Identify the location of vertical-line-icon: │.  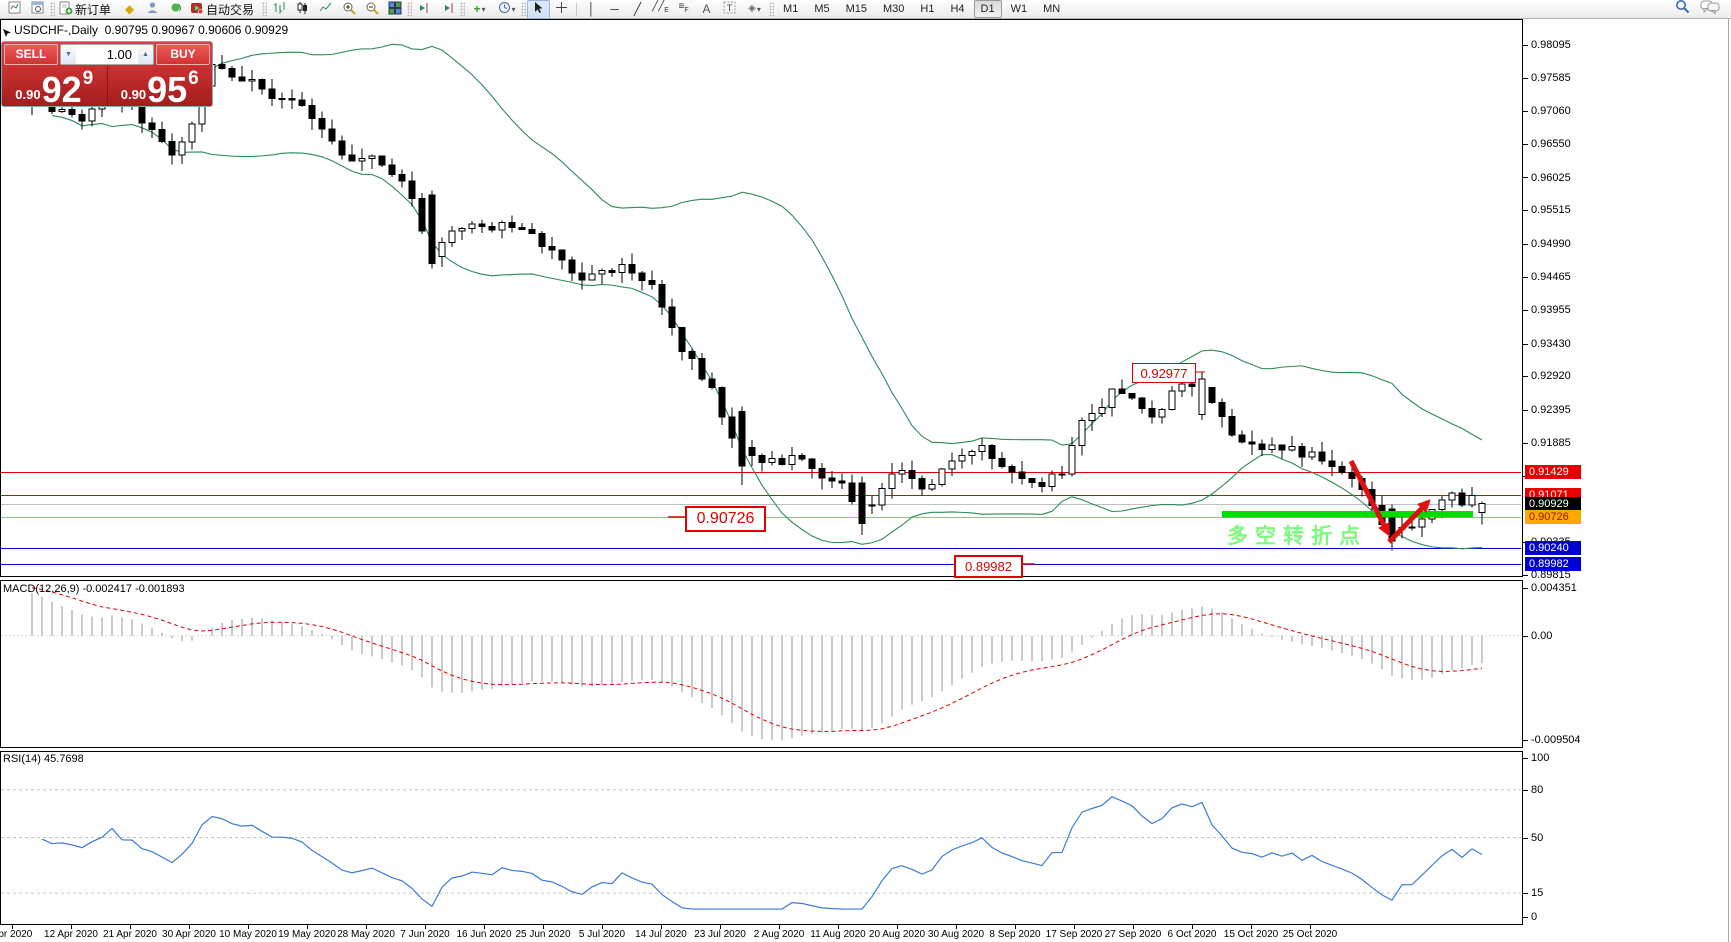
(591, 9).